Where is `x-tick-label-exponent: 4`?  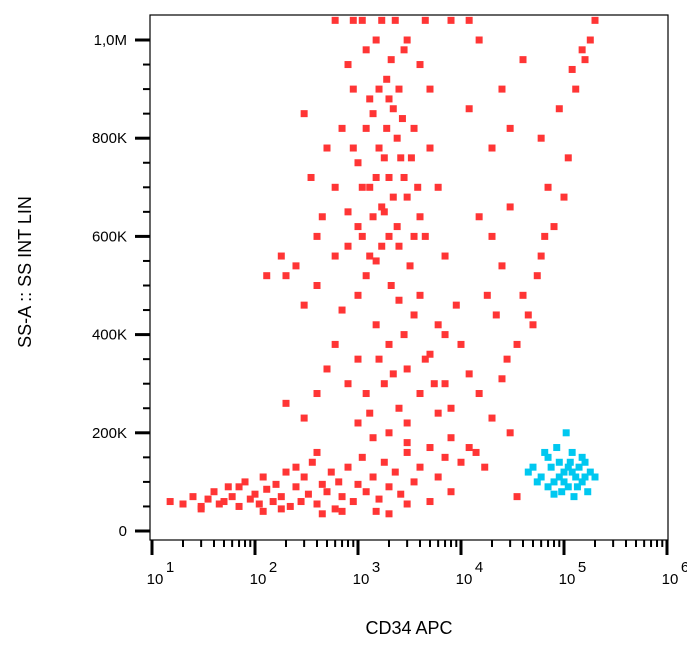
x-tick-label-exponent: 4 is located at coordinates (479, 567).